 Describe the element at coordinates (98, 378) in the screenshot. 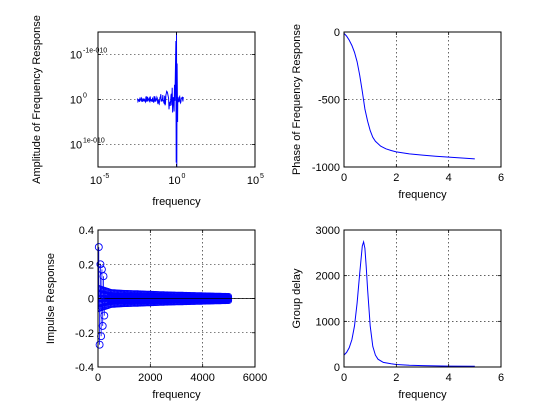

I see `impulse-xtick-label: 0` at that location.